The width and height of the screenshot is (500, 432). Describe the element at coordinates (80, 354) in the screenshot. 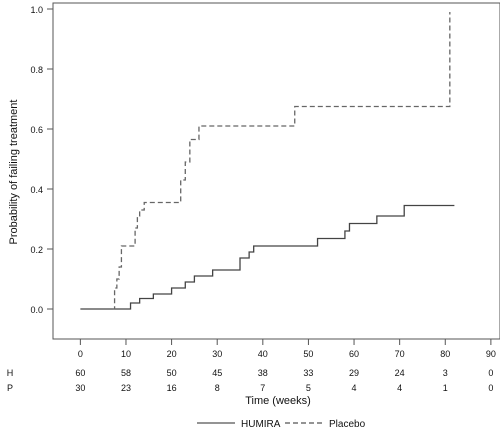

I see `x-tick-label: 0` at that location.